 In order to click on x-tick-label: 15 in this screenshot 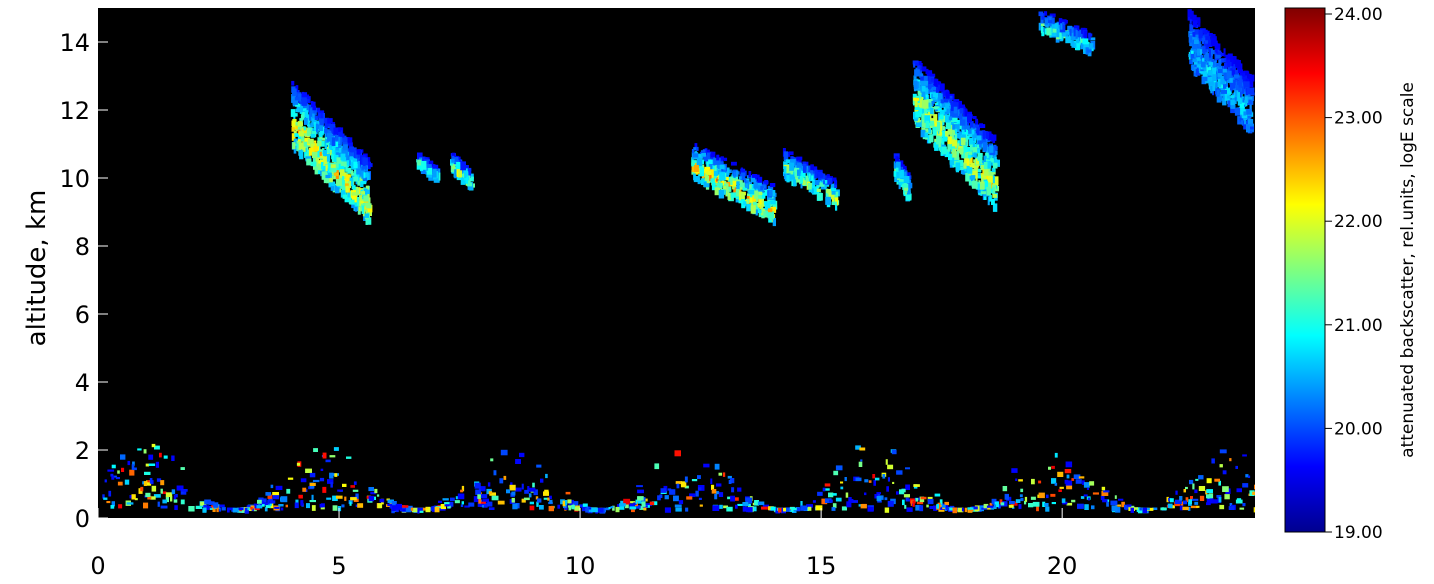, I will do `click(821, 566)`.